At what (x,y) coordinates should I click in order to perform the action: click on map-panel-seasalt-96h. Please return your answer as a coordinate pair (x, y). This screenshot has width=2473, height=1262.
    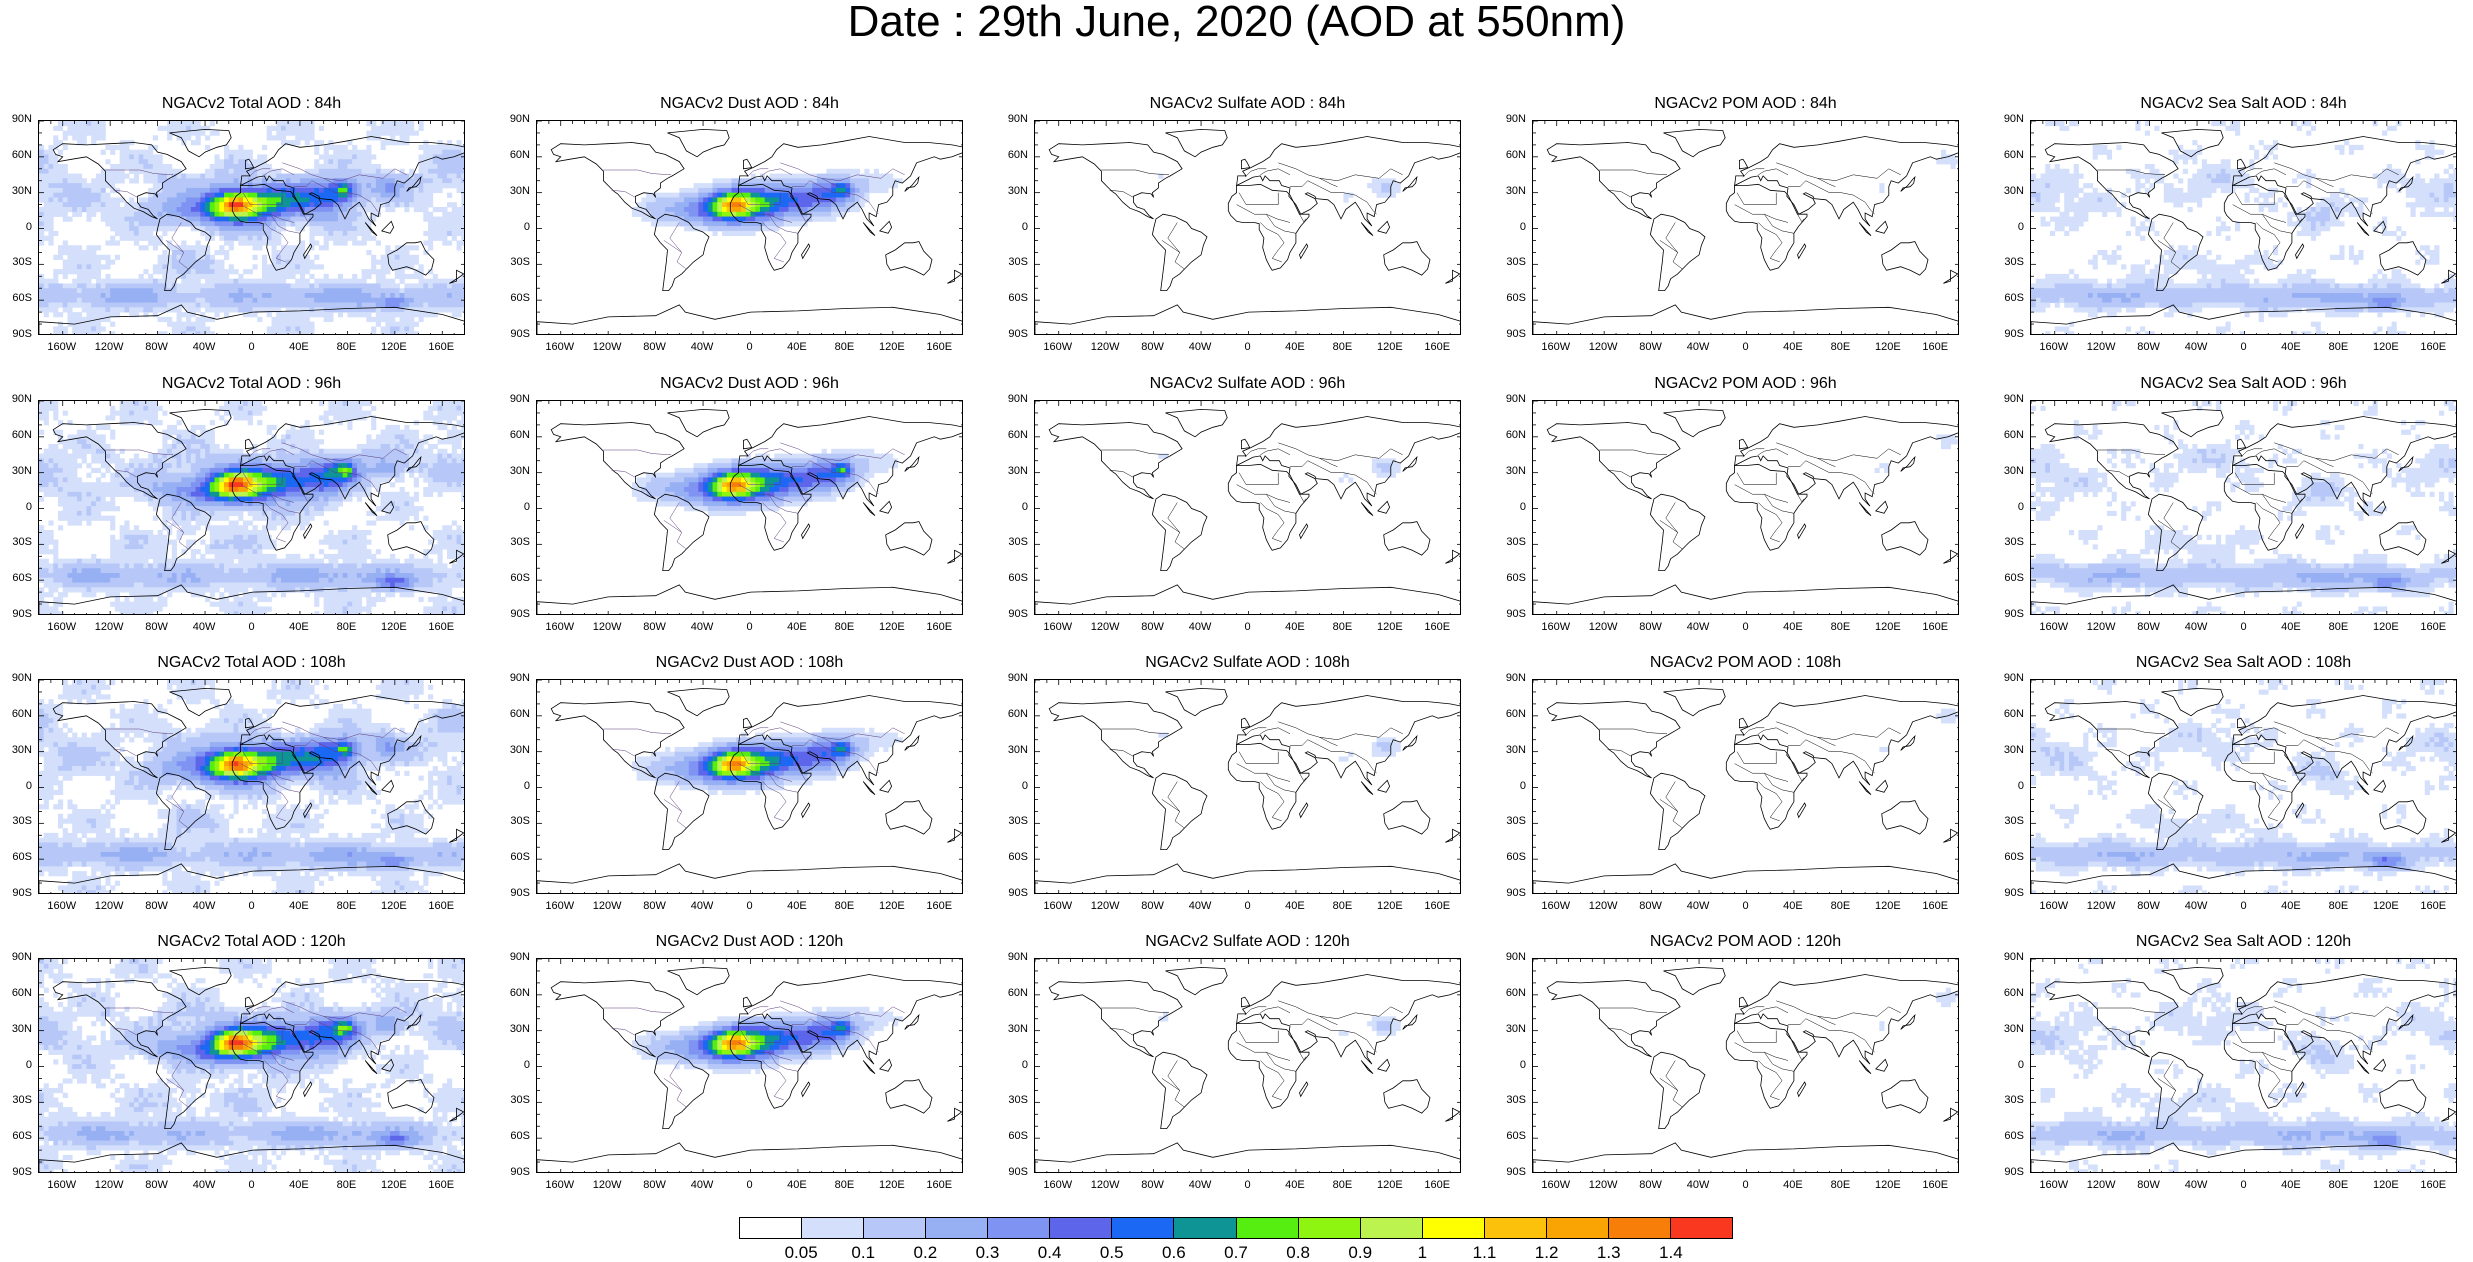
    Looking at the image, I should click on (2243, 507).